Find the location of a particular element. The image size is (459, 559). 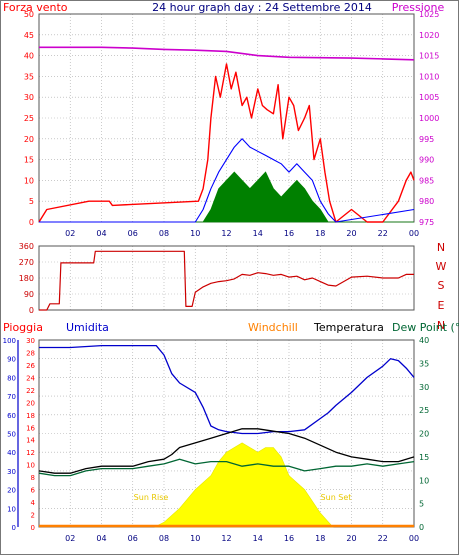

rain-title: Pioggia is located at coordinates (23, 327).